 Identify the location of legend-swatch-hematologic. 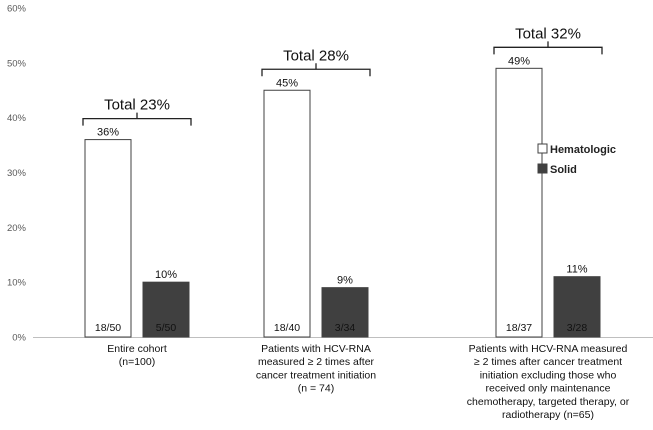
(542, 148).